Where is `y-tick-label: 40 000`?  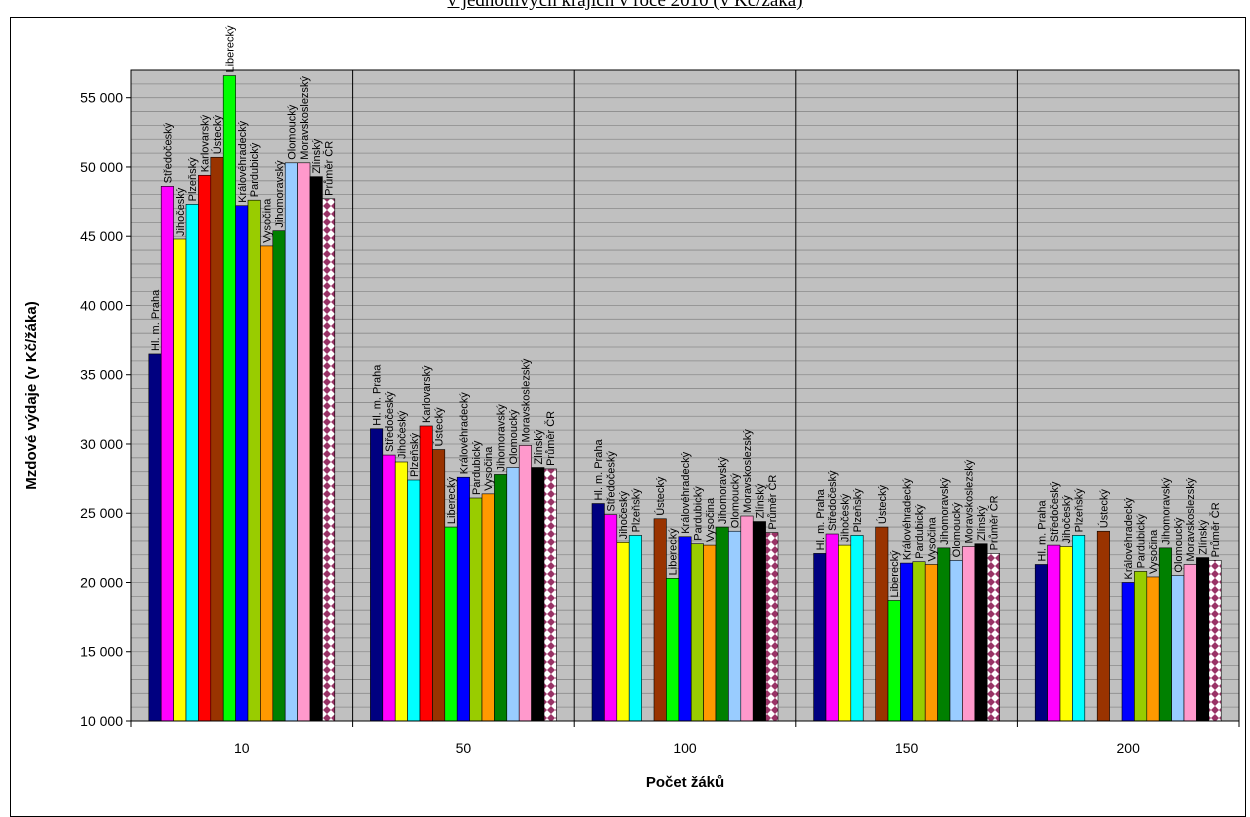 y-tick-label: 40 000 is located at coordinates (101, 305).